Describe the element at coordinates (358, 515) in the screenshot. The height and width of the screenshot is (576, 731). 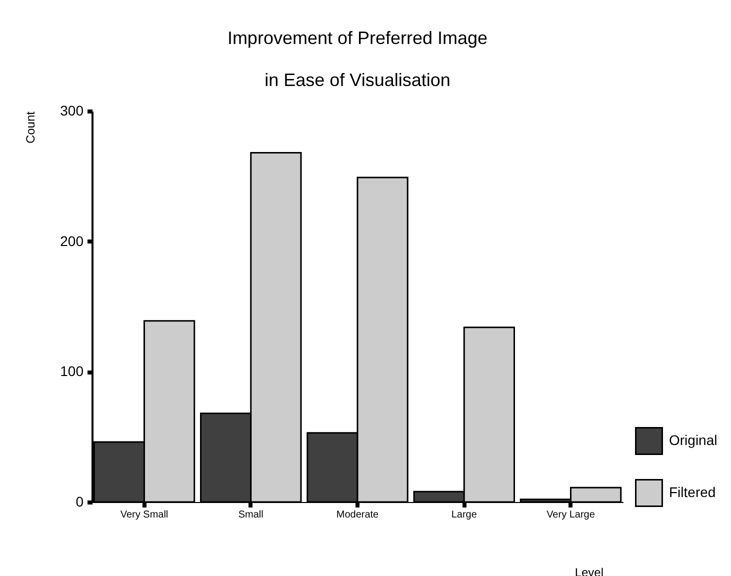
I see `x-tick-label: Moderate` at that location.